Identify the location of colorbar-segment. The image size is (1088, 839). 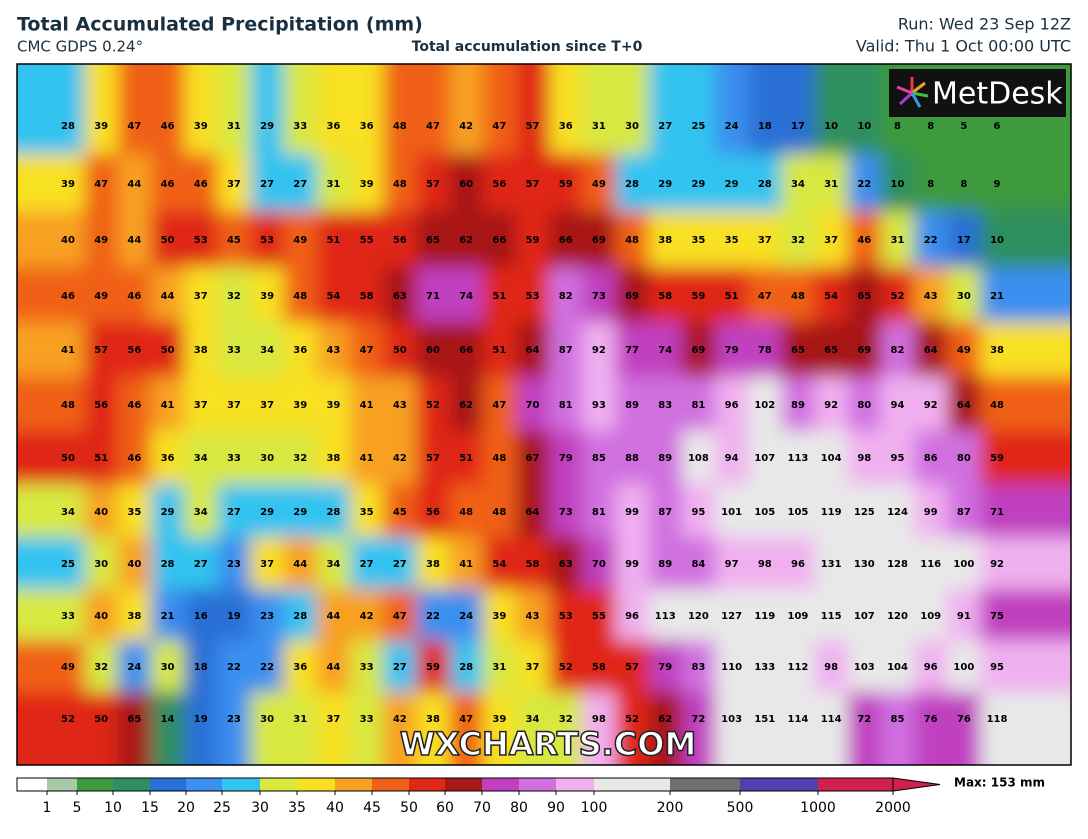
(131, 784).